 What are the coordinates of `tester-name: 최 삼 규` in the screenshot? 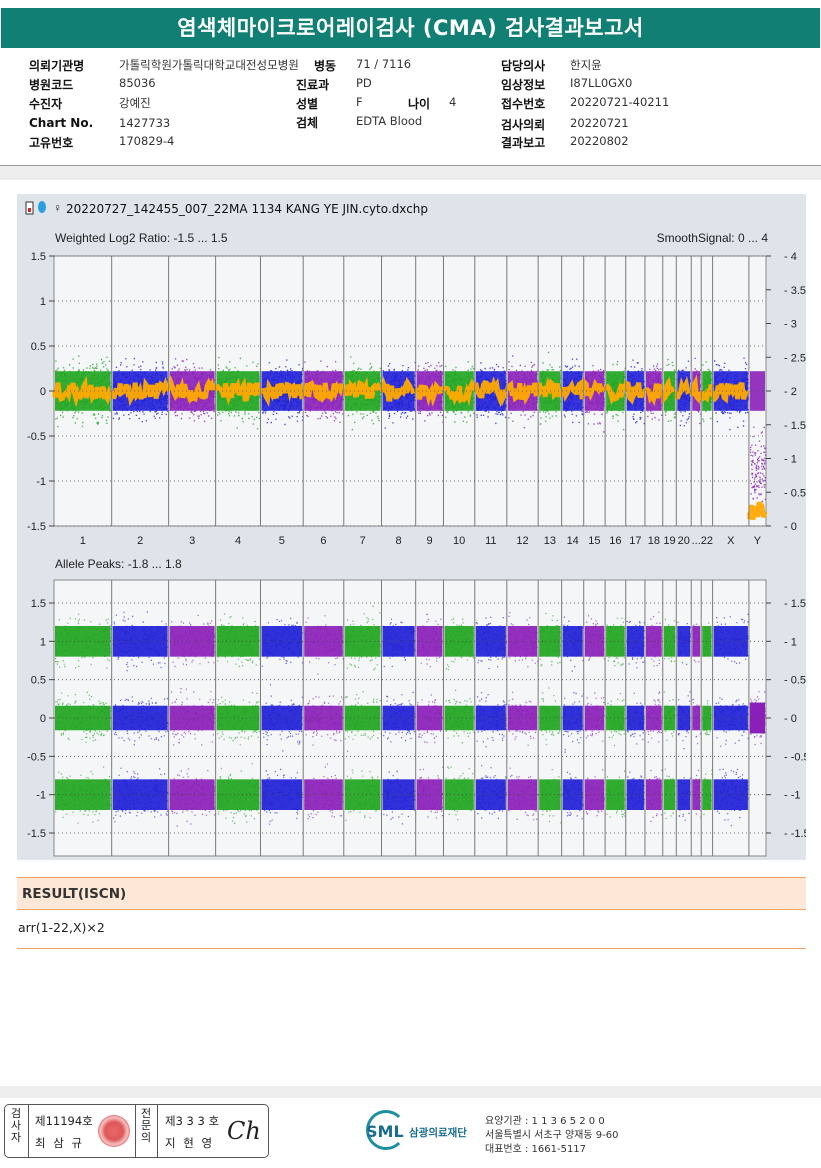 It's located at (60, 1143).